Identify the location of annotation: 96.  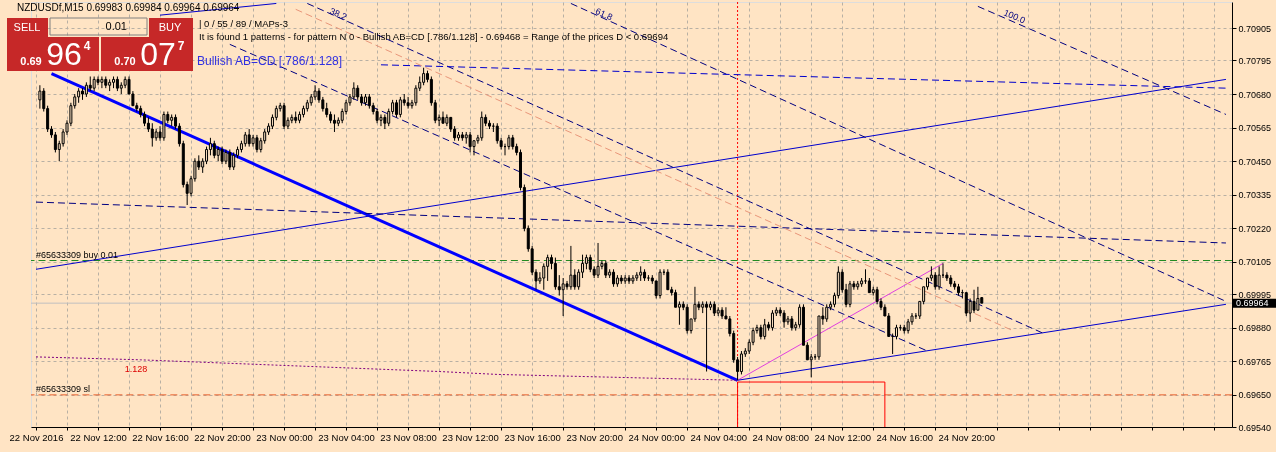
(64, 54).